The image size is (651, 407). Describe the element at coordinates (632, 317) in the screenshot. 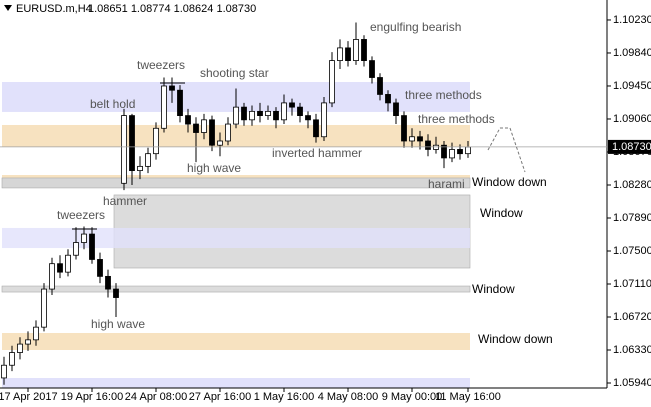

I see `y-tick-label: 1.06720` at that location.